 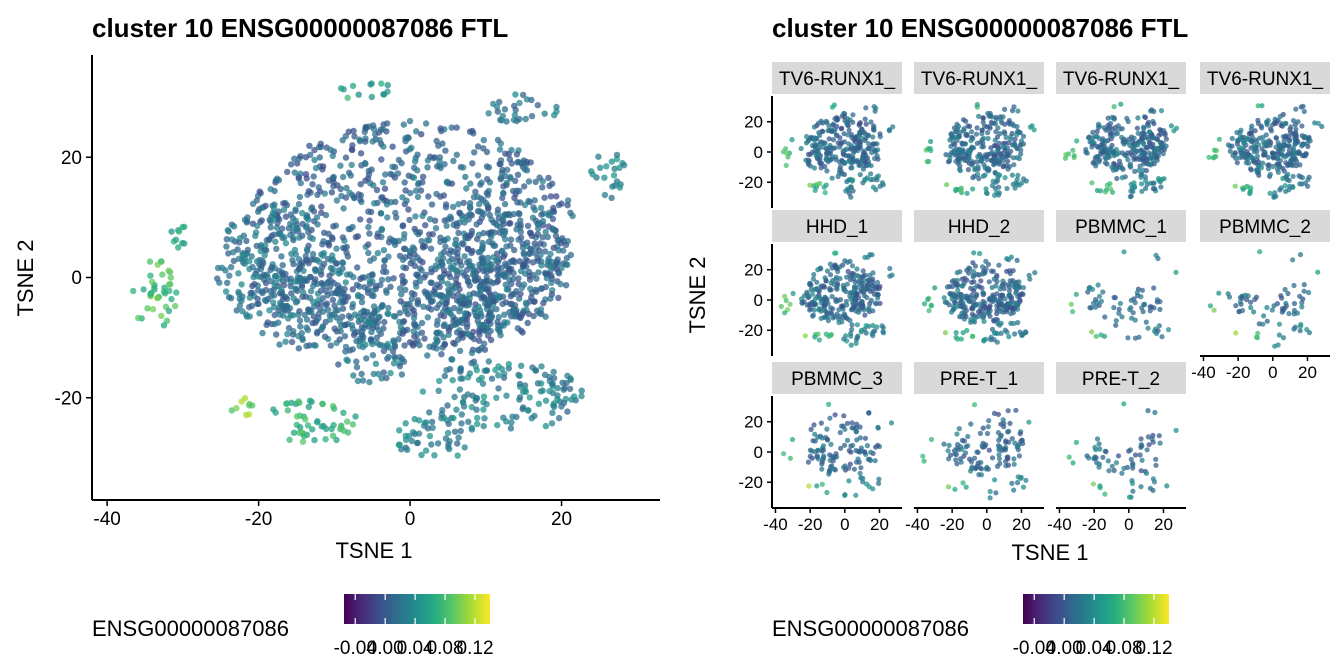 What do you see at coordinates (1121, 79) in the screenshot?
I see `facet-strip-label: TV6-RUNX1_` at bounding box center [1121, 79].